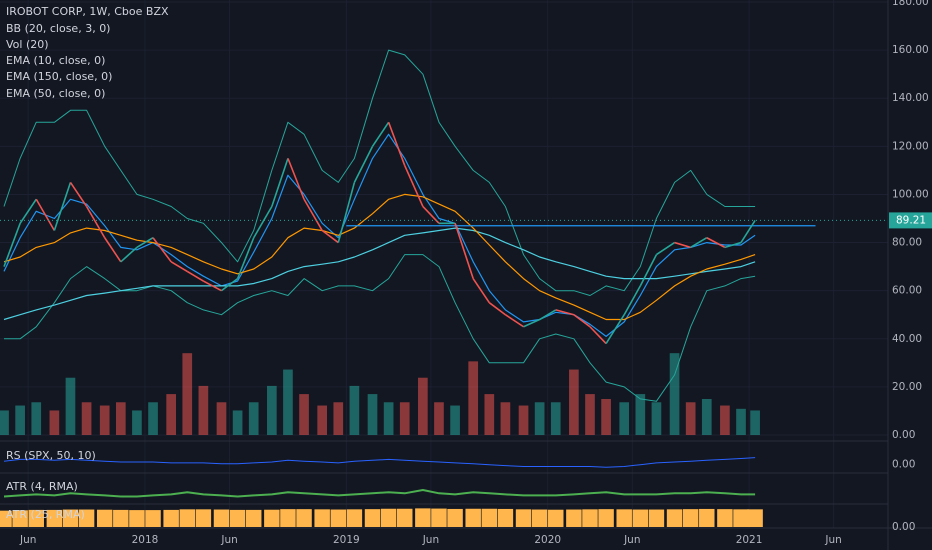  I want to click on y-tick-label: 0.00, so click(903, 527).